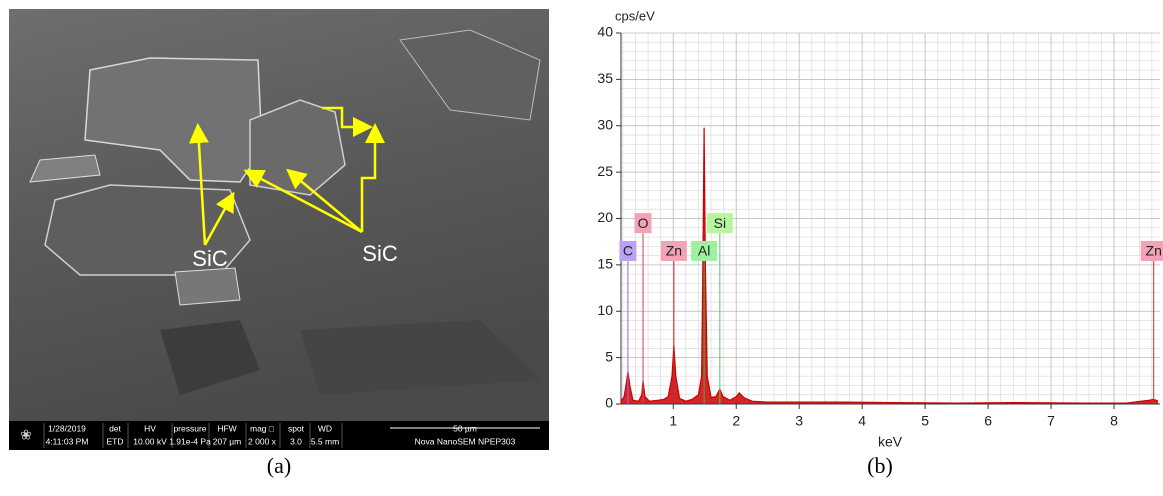 The width and height of the screenshot is (1163, 496). I want to click on x-tick-label: 8, so click(1114, 421).